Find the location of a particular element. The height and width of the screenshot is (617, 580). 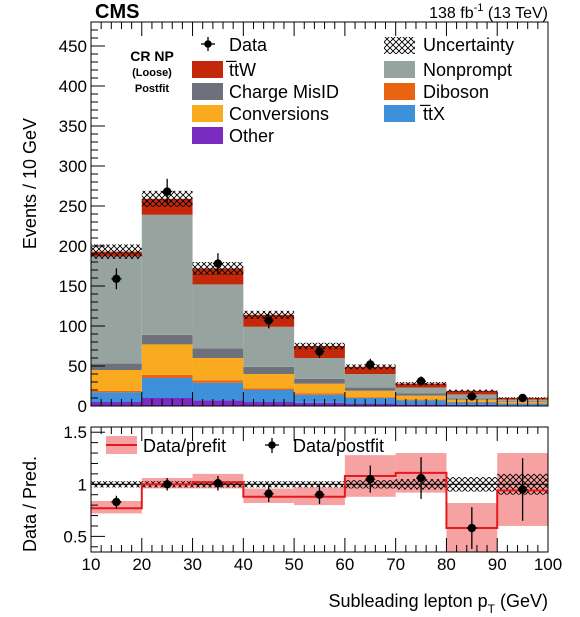

region-label: CR NP (Loose) Postfit is located at coordinates (152, 71).